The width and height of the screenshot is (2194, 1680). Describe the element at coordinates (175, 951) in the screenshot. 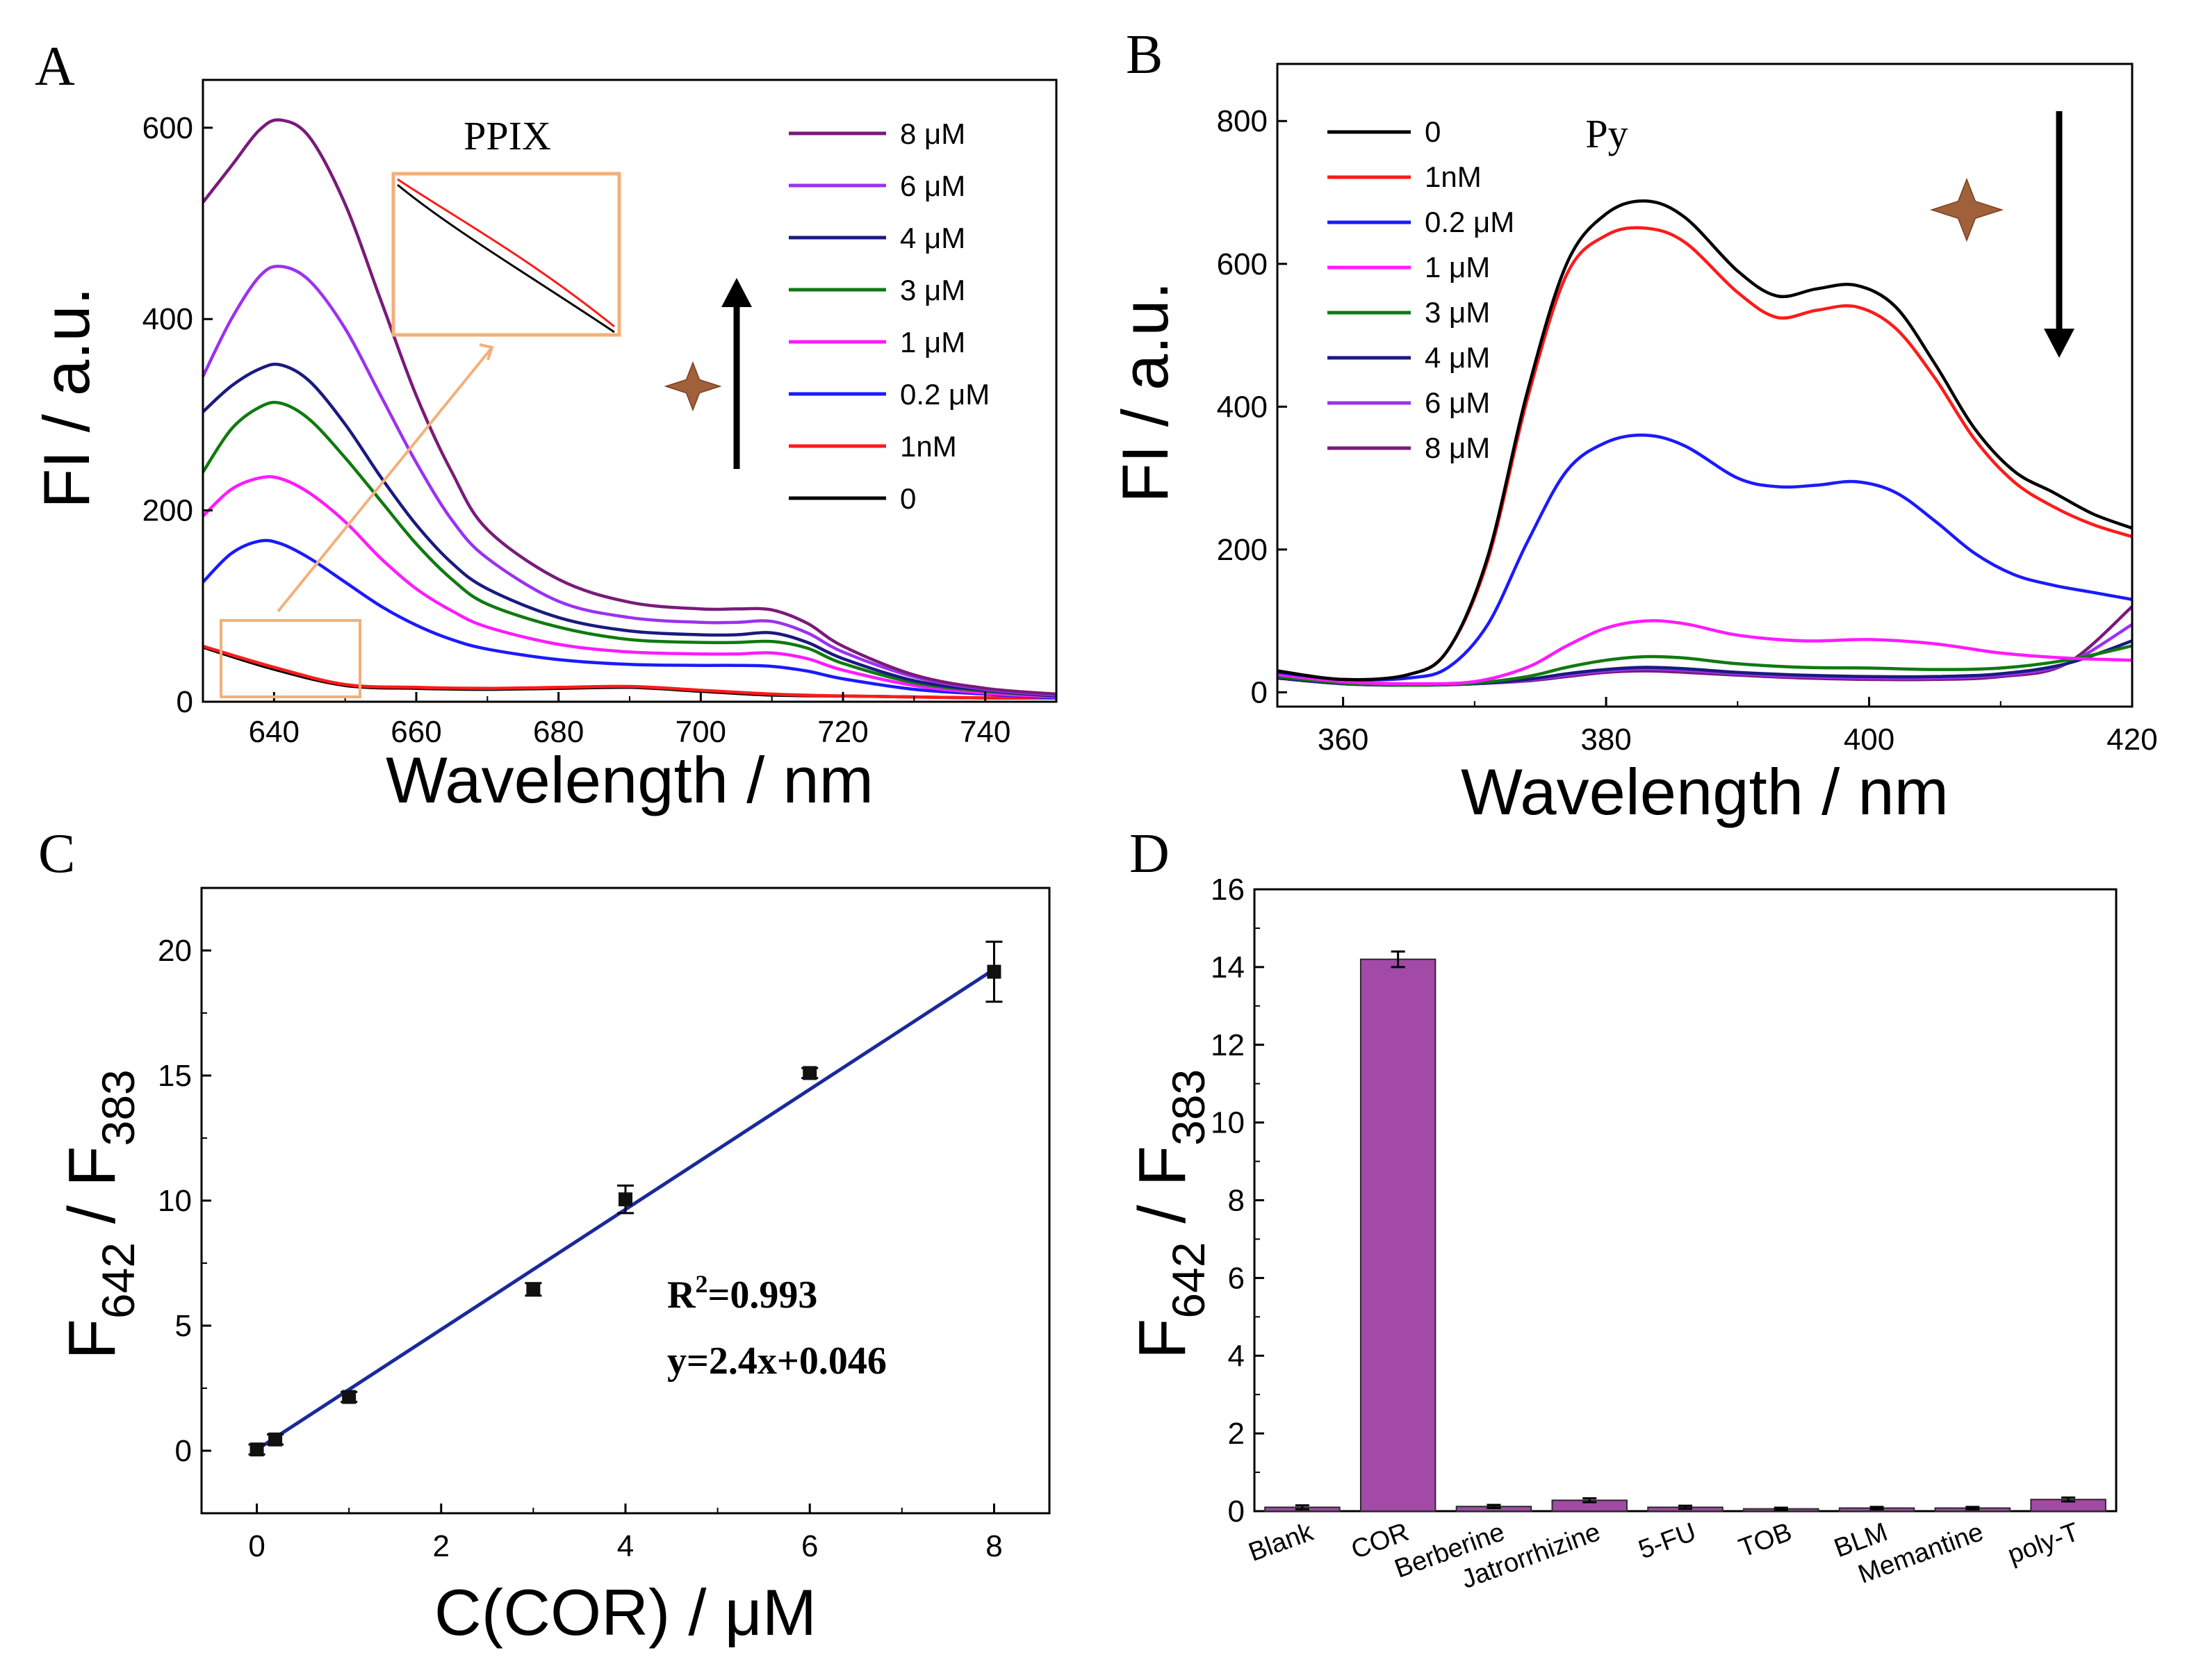

I see `panel-c-y-tick-label-5: 20` at that location.